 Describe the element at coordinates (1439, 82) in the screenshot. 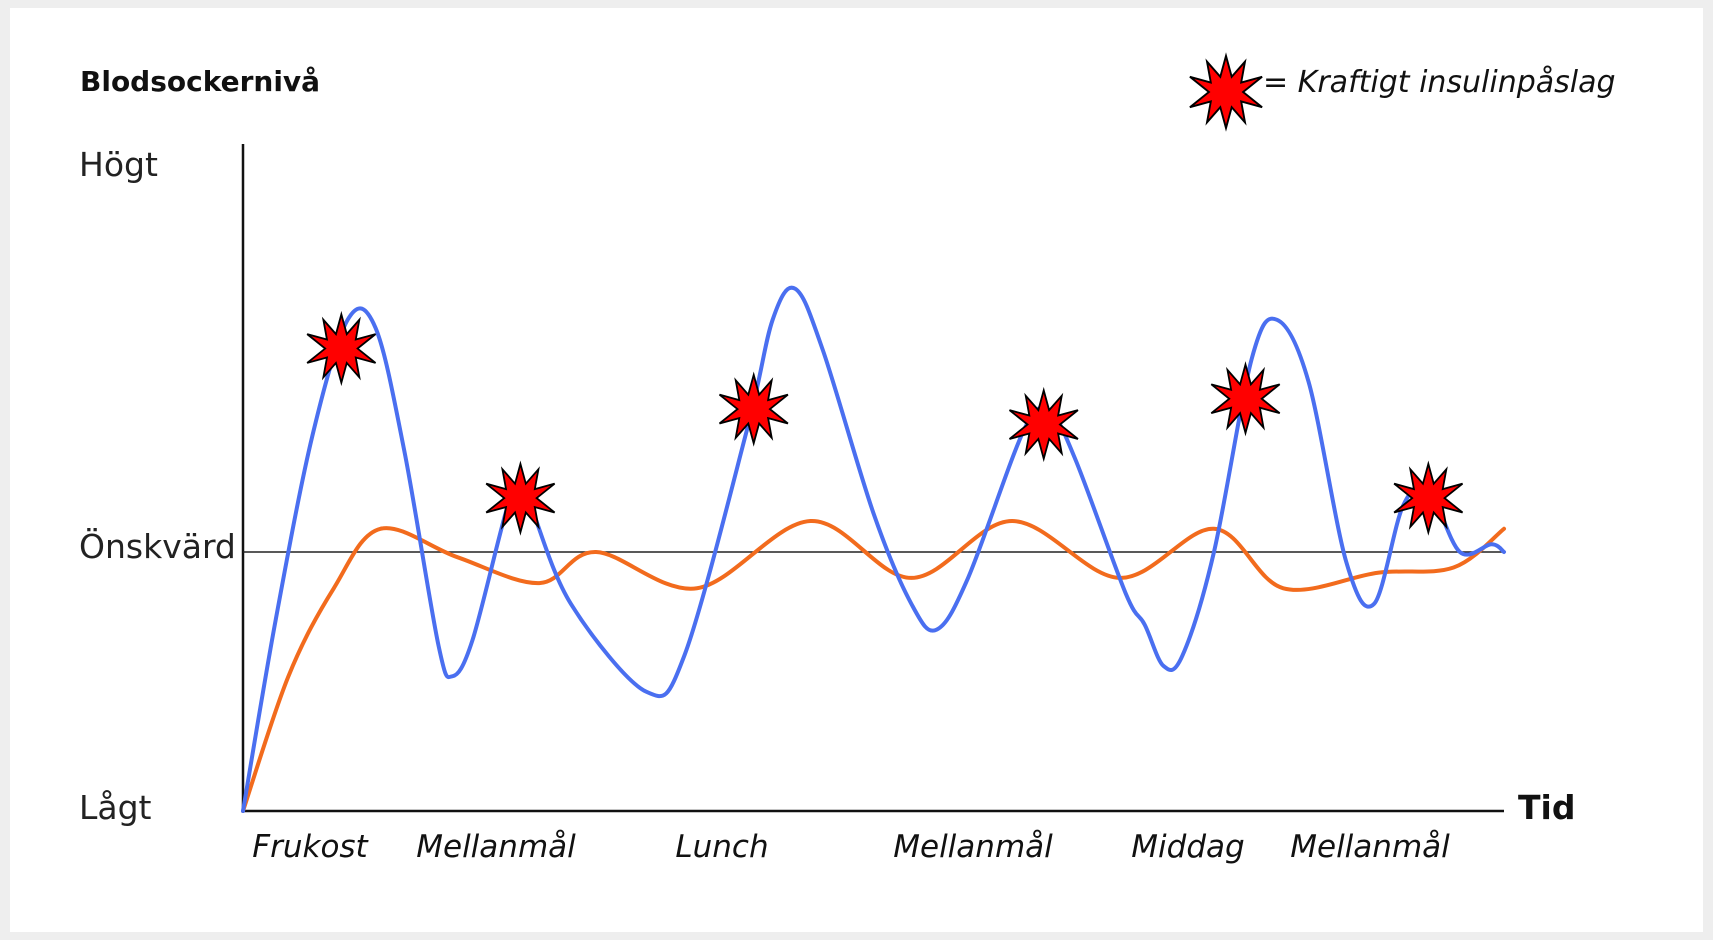

I see `legend-label: = Kraftigt insulinpåslag` at that location.